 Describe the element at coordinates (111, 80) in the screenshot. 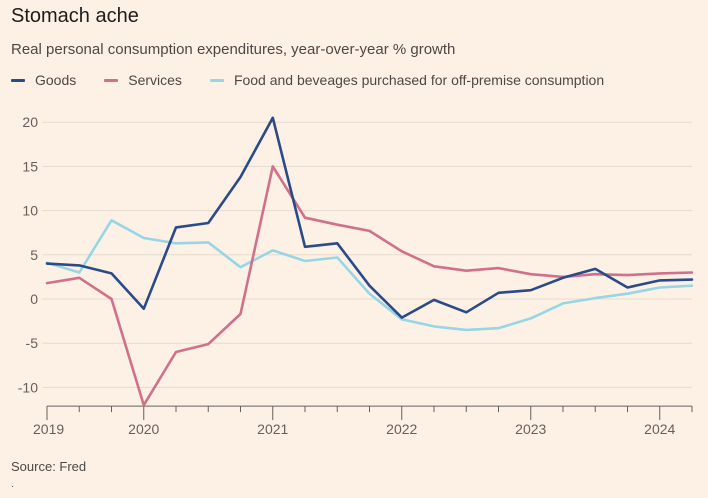

I see `legend-swatch-services` at that location.